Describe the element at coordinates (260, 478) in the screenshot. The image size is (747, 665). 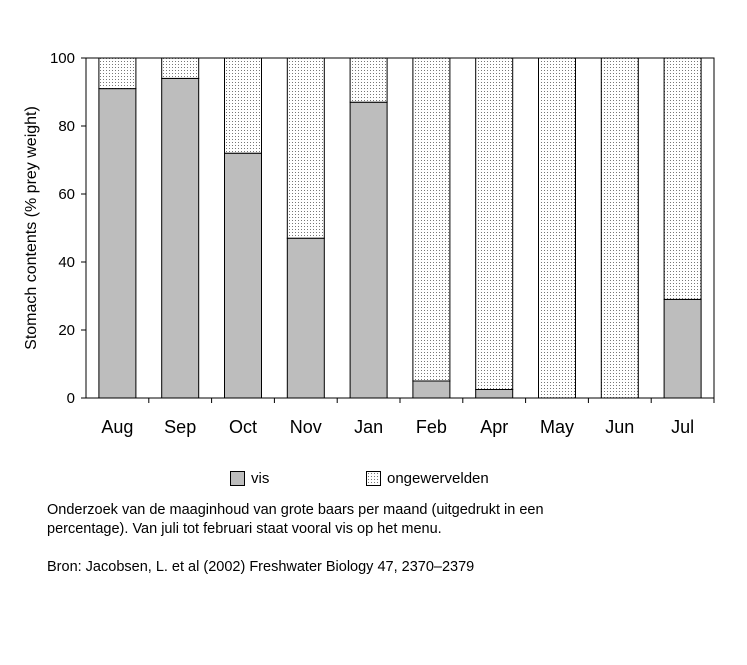
I see `legend-label: vis` at that location.